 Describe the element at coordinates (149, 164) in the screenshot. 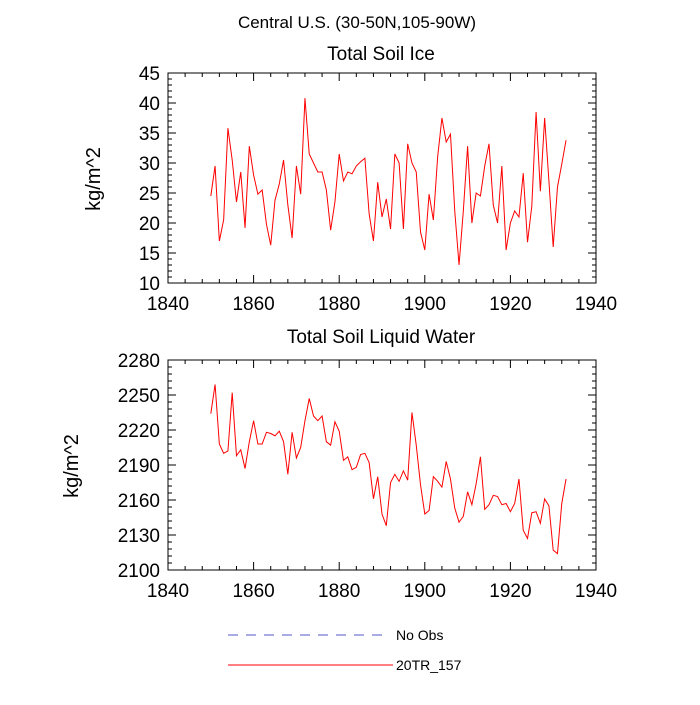

I see `y-tick-label: 30` at that location.